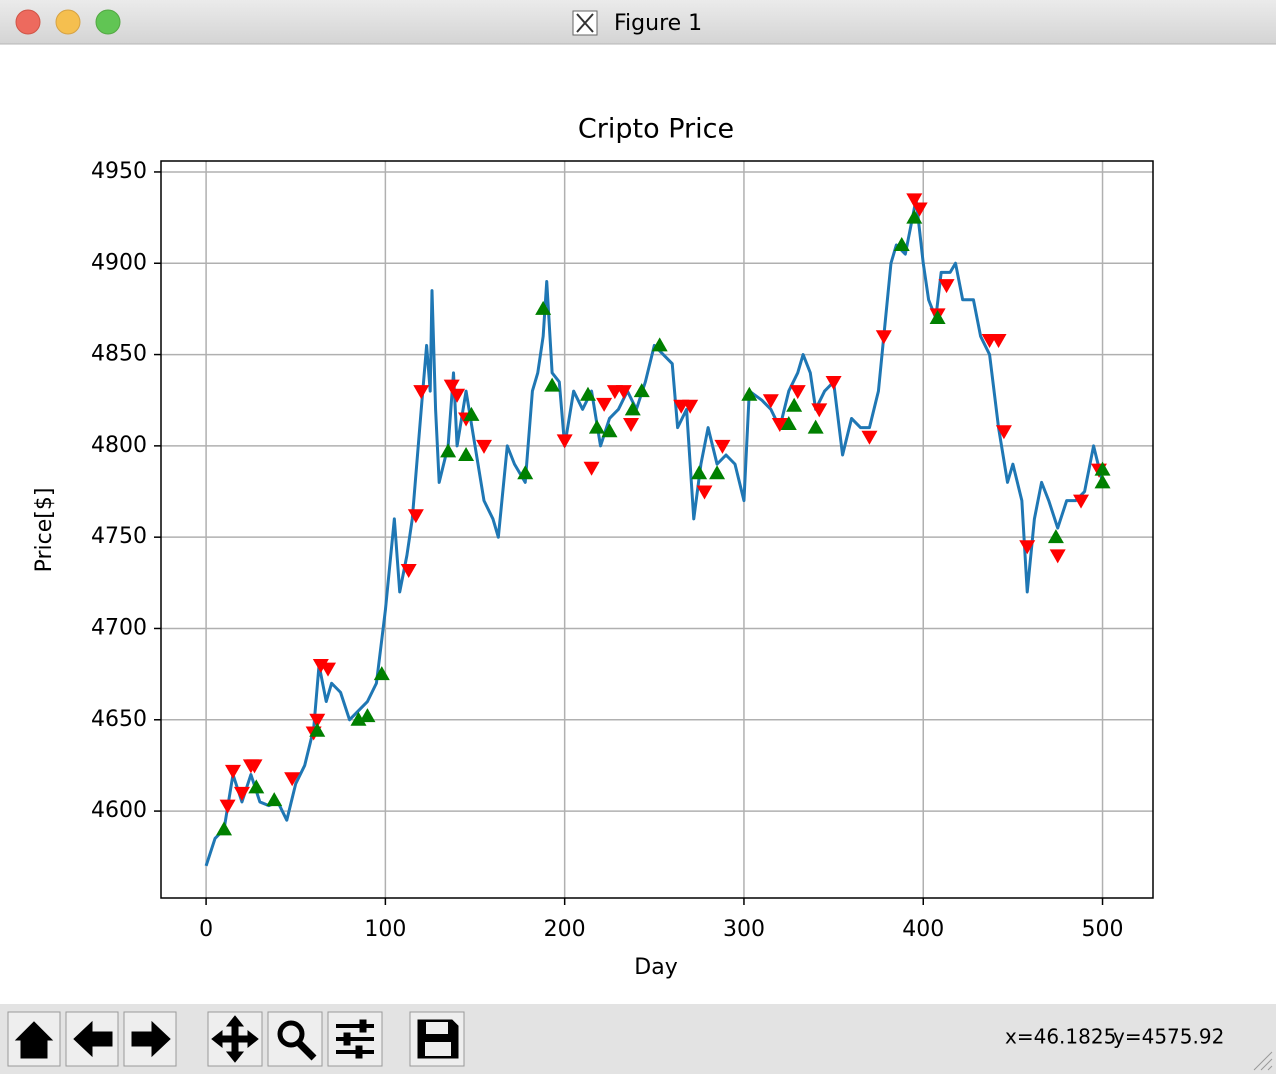 This screenshot has height=1078, width=1276. Describe the element at coordinates (655, 967) in the screenshot. I see `x-axis-label: Day` at that location.